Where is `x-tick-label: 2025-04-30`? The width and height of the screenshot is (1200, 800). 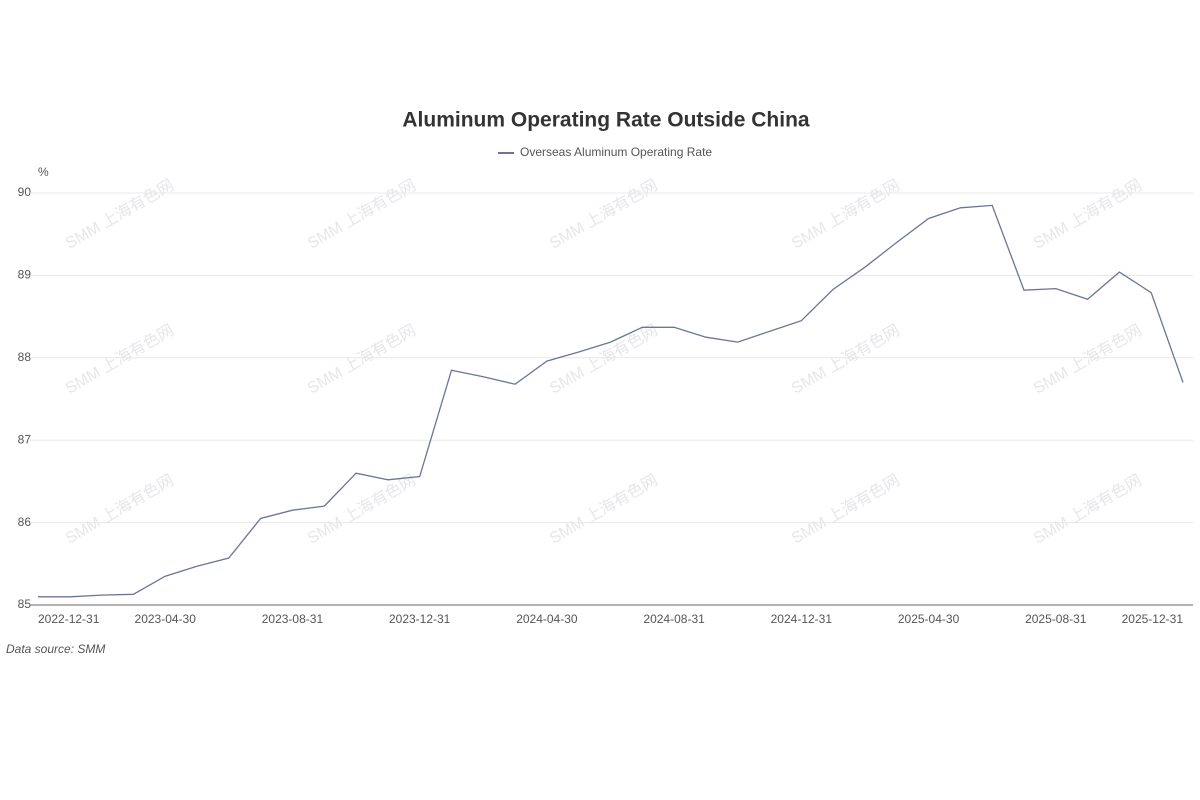
x-tick-label: 2025-04-30 is located at coordinates (929, 619).